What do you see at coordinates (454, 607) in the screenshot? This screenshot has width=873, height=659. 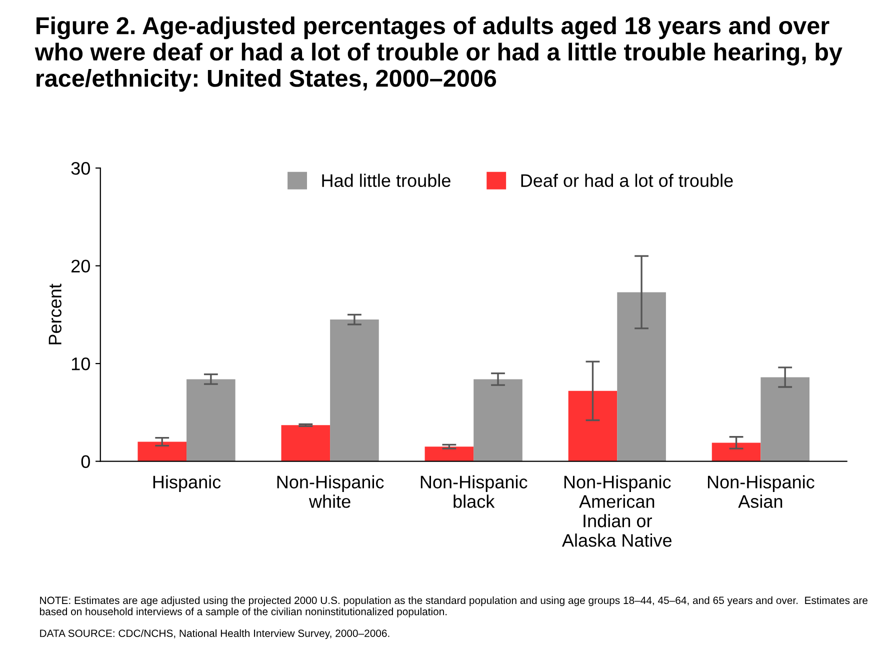 I see `text: NOTE: Estimates are age adjusted using the projected 2000 U.S. population as the standard population and using age groups 18–44, 45–64, and 65 years and over. Estimates are based on household interviews of a sample of the civilian noninstitutionalized population.` at bounding box center [454, 607].